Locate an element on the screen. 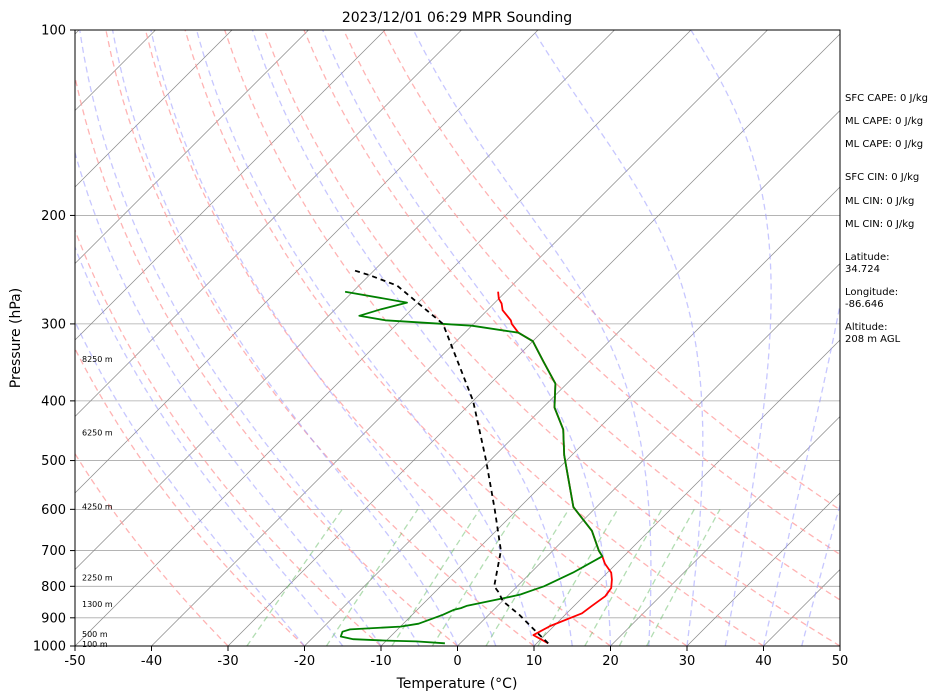 The width and height of the screenshot is (947, 700). y-tick-label: 700 is located at coordinates (53, 551).